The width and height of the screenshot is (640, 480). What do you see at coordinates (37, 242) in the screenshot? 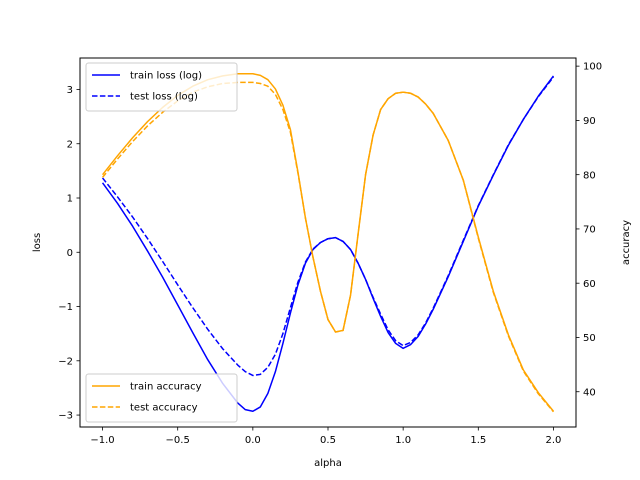
I see `y-axis-label: loss` at bounding box center [37, 242].